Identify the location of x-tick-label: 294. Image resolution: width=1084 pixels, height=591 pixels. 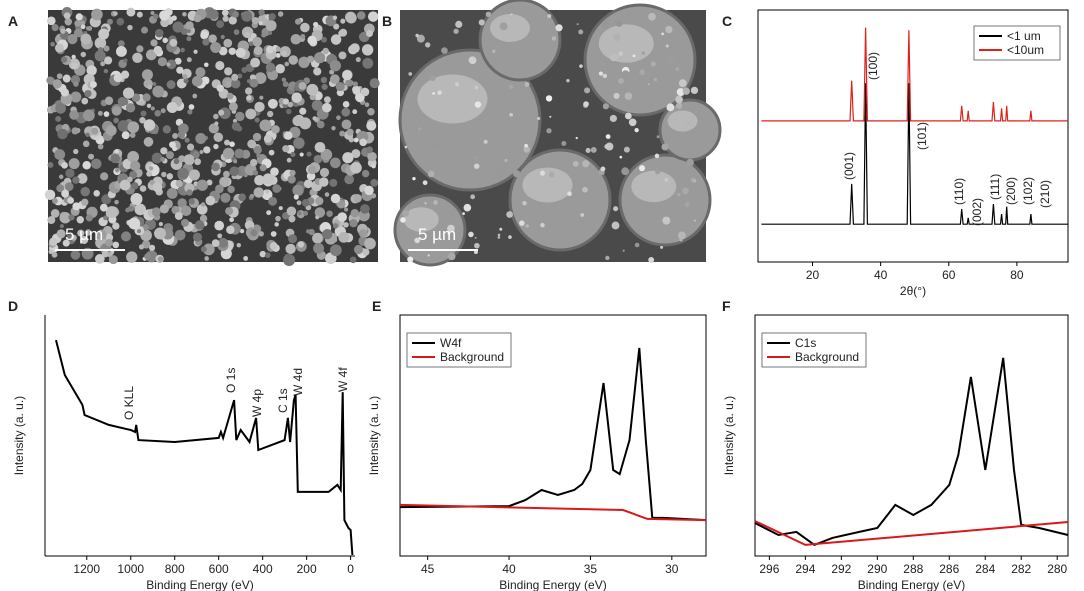
(805, 569).